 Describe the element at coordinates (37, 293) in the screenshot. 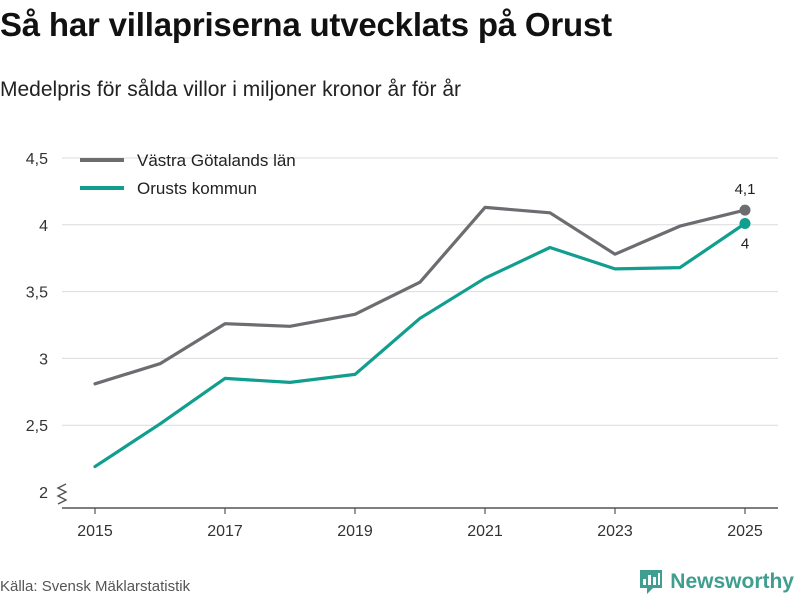

I see `y-tick-label: 3,5` at that location.